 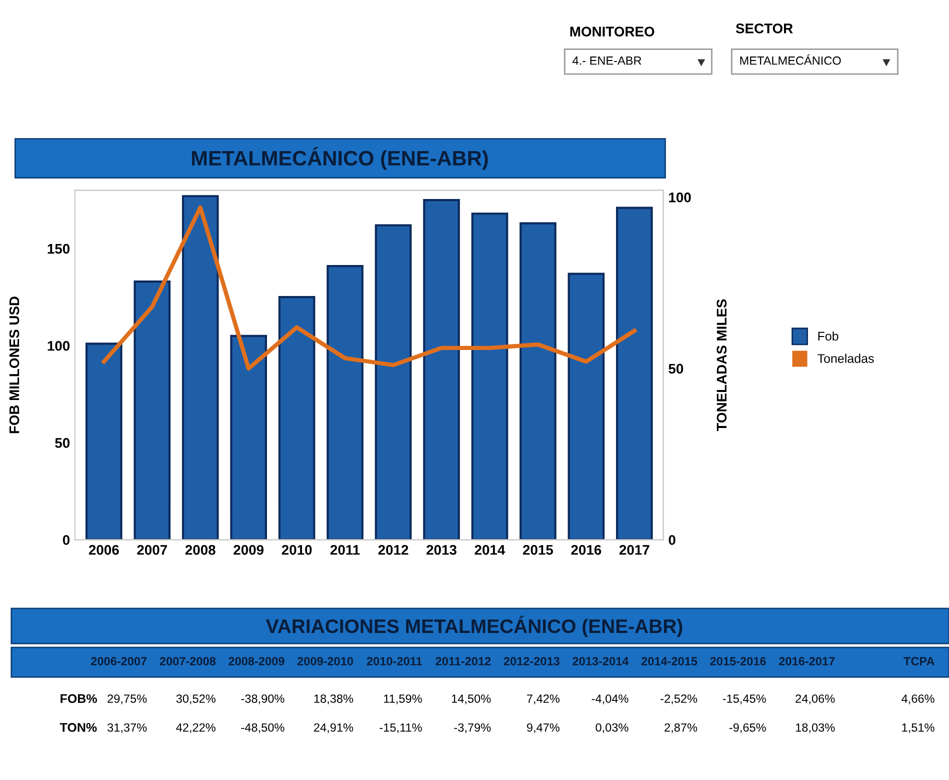 What do you see at coordinates (472, 728) in the screenshot?
I see `text: -3,79%` at bounding box center [472, 728].